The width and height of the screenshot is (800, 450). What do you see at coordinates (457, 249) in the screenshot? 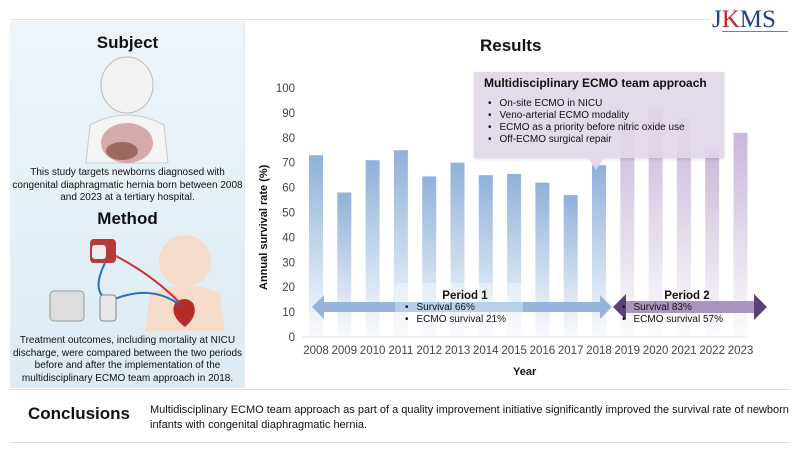
I see `bar-2013` at bounding box center [457, 249].